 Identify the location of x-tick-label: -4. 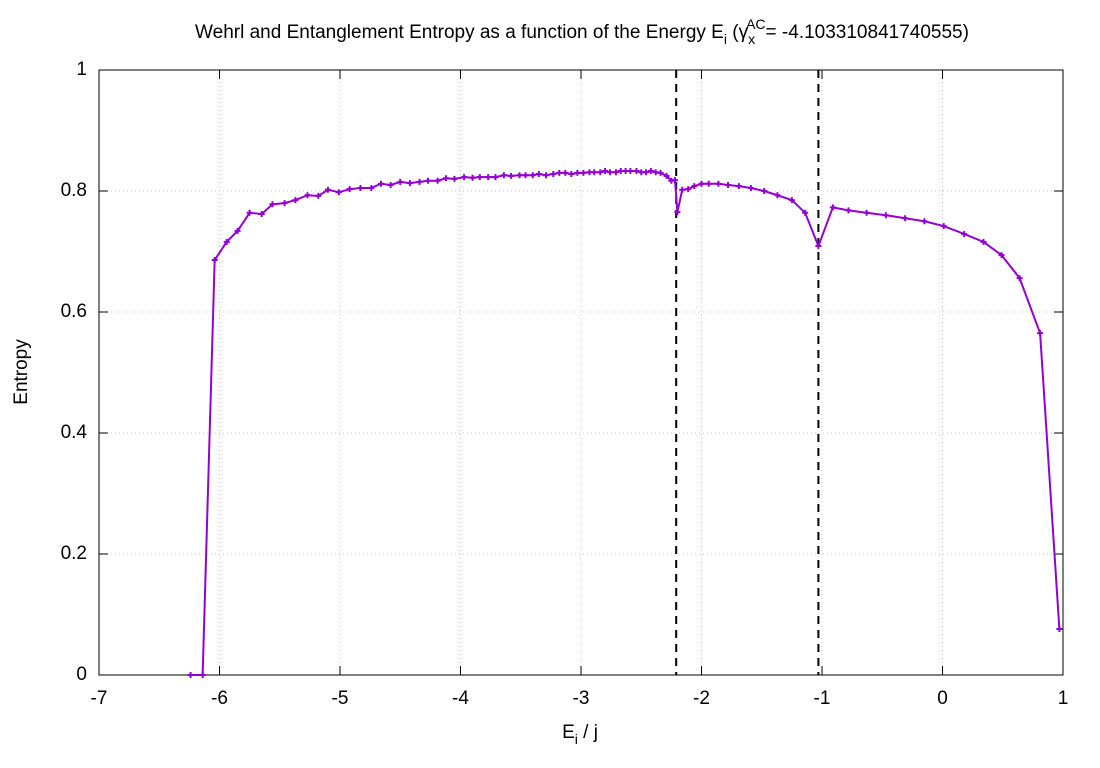
(460, 698).